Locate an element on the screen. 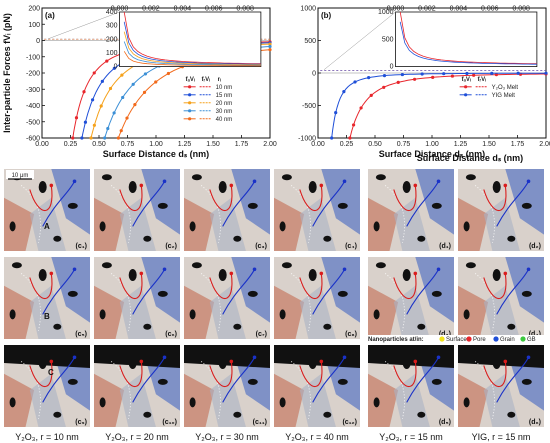 The height and width of the screenshot is (443, 550). panel-caption: Y₂O₃, r = 30 nm is located at coordinates (226, 437).